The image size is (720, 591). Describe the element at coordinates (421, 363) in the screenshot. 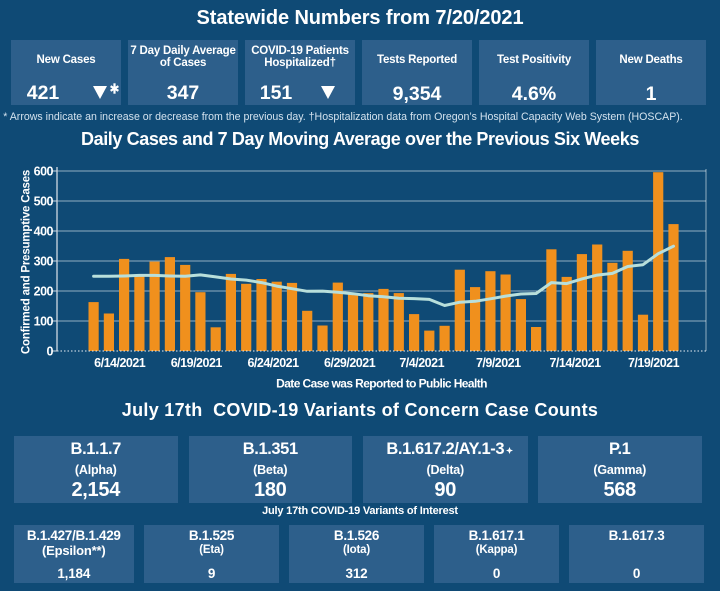

I see `svg-text: 7/4/2021` at that location.